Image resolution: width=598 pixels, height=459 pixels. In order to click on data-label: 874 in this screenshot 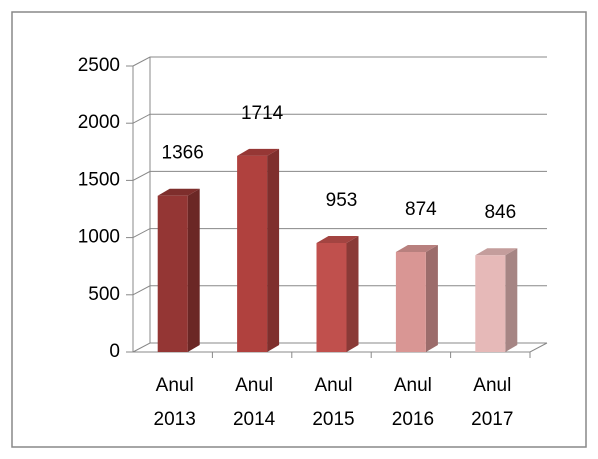, I will do `click(421, 209)`.